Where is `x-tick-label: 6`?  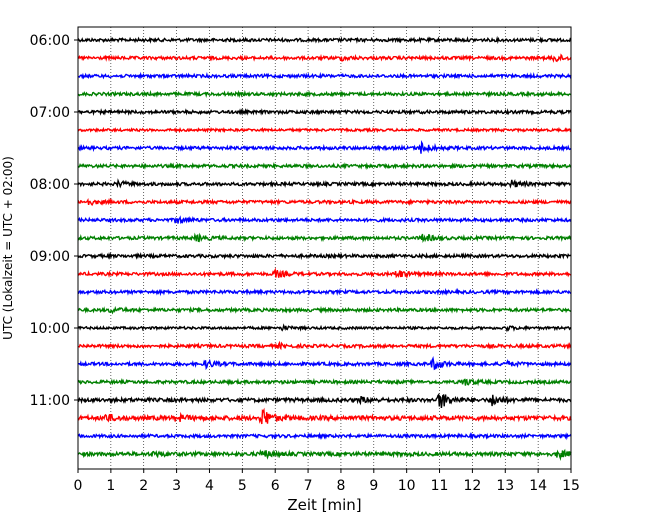 x-tick-label: 6 is located at coordinates (275, 486).